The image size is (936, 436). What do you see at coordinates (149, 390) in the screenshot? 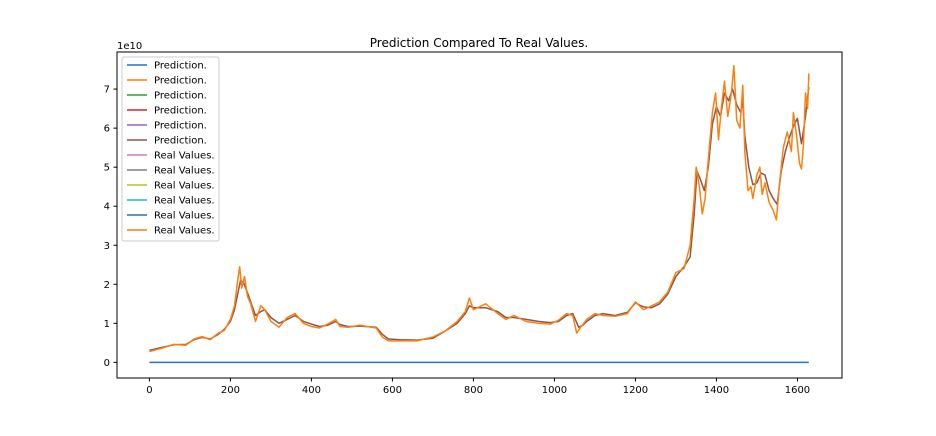
I see `x-tick-label-0: 0` at bounding box center [149, 390].